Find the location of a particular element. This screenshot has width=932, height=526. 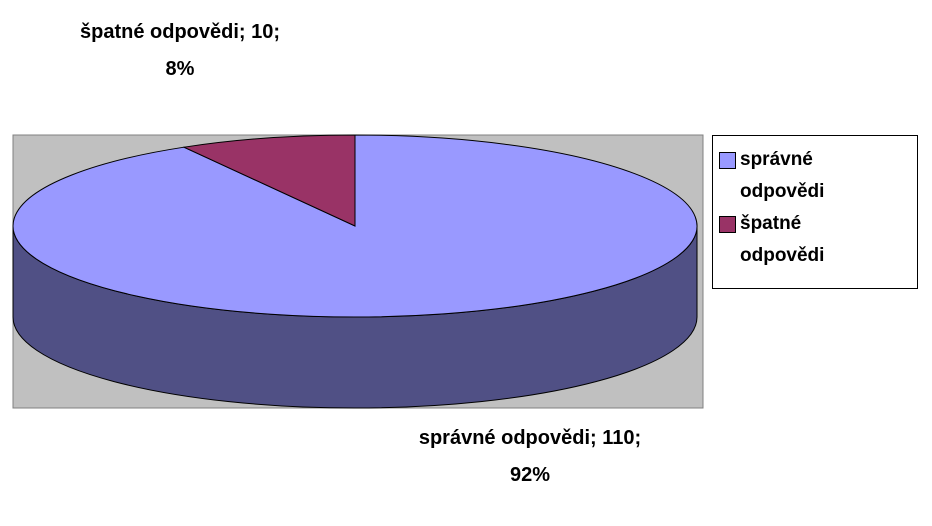

legend-entry: správné odpovědi is located at coordinates (815, 176).